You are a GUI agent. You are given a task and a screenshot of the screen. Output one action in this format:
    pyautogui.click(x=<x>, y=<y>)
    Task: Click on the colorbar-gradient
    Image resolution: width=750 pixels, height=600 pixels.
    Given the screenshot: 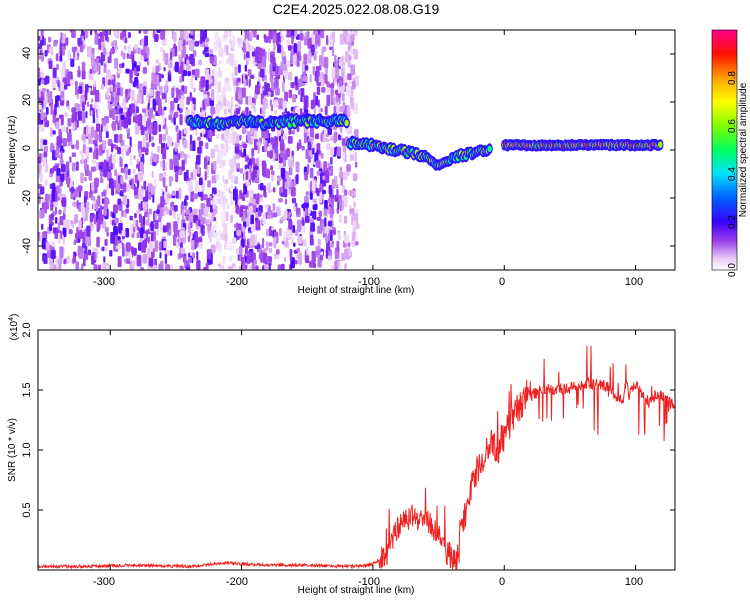 What is the action you would take?
    pyautogui.click(x=724, y=150)
    